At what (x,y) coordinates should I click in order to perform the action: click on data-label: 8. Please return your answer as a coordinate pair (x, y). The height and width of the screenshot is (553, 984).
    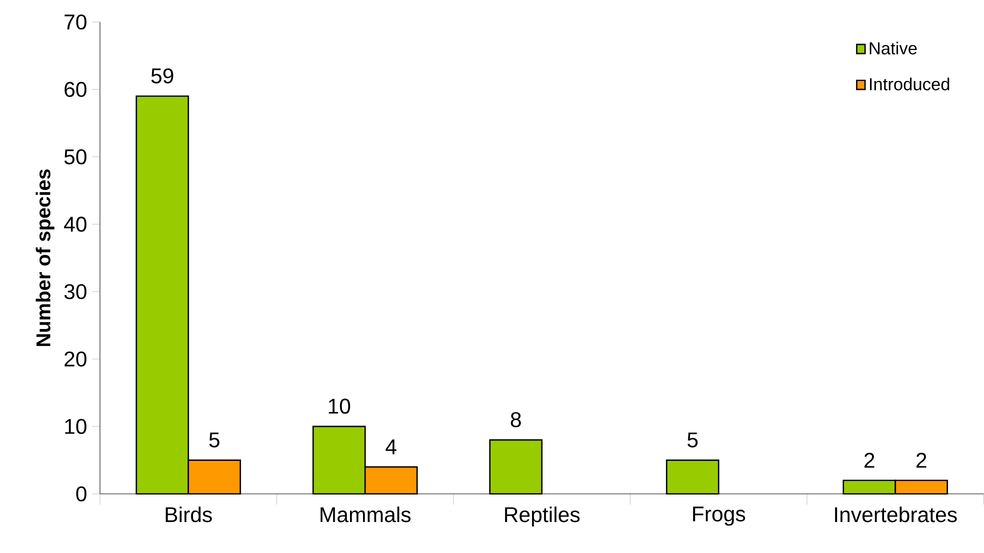
    Looking at the image, I should click on (515, 420).